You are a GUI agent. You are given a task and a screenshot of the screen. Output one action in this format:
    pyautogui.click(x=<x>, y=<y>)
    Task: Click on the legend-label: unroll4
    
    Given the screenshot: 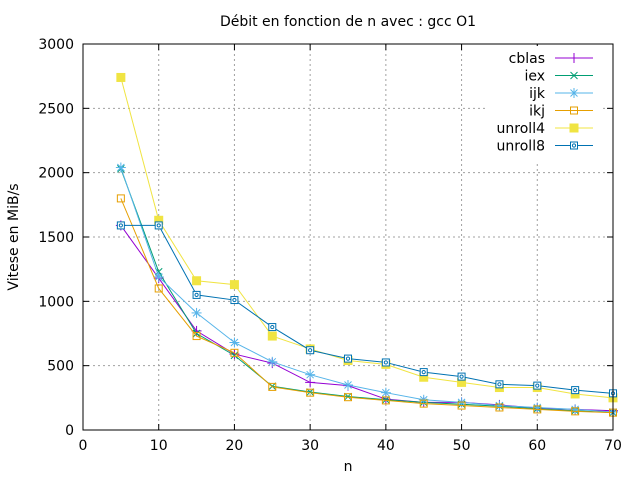 What is the action you would take?
    pyautogui.click(x=521, y=129)
    